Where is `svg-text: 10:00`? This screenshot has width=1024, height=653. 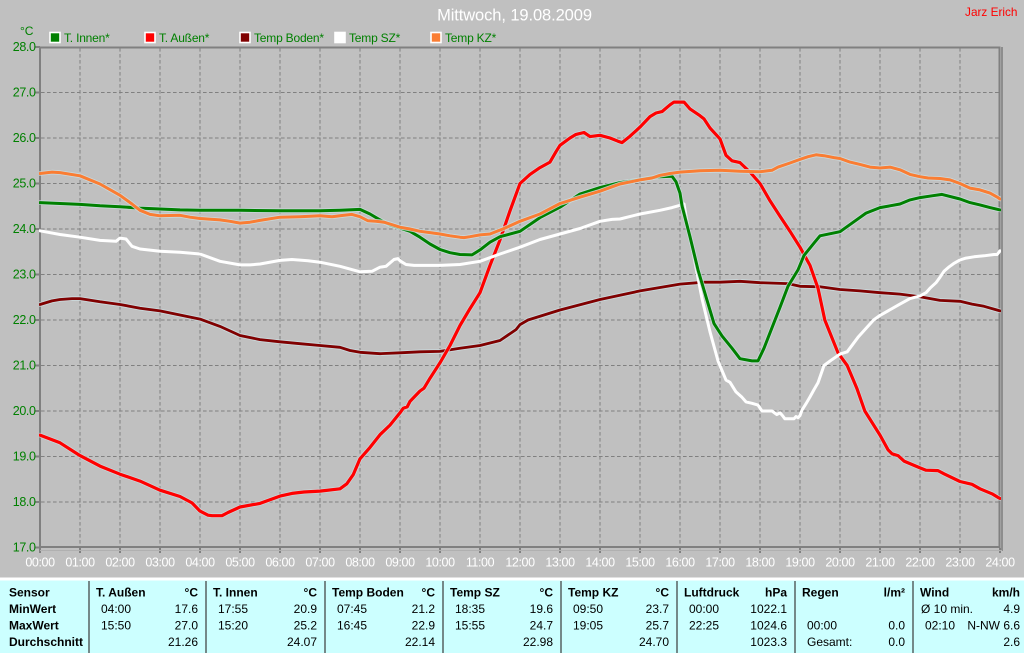 svg-text: 10:00 is located at coordinates (440, 563).